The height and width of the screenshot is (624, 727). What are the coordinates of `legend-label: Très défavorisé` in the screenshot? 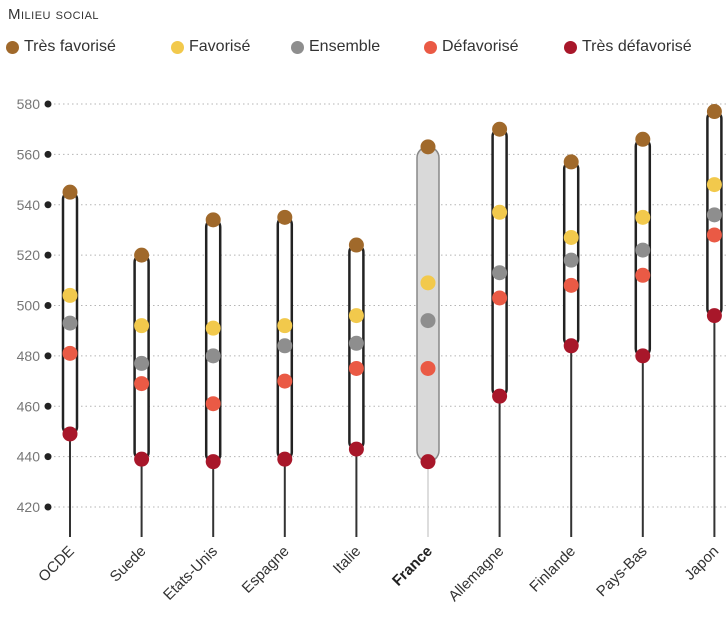 It's located at (637, 46).